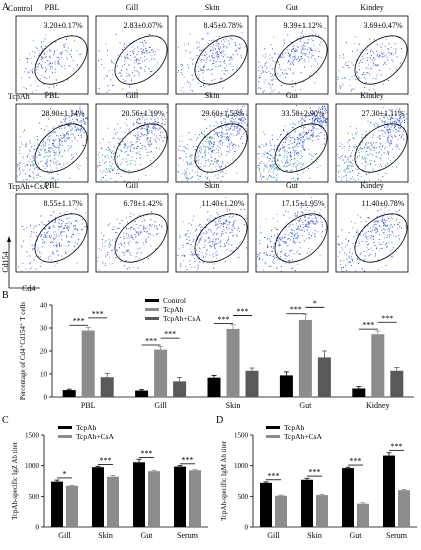  Describe the element at coordinates (224, 480) in the screenshot. I see `y-axis-label: TcpAh-specific IgM Ab titer` at that location.